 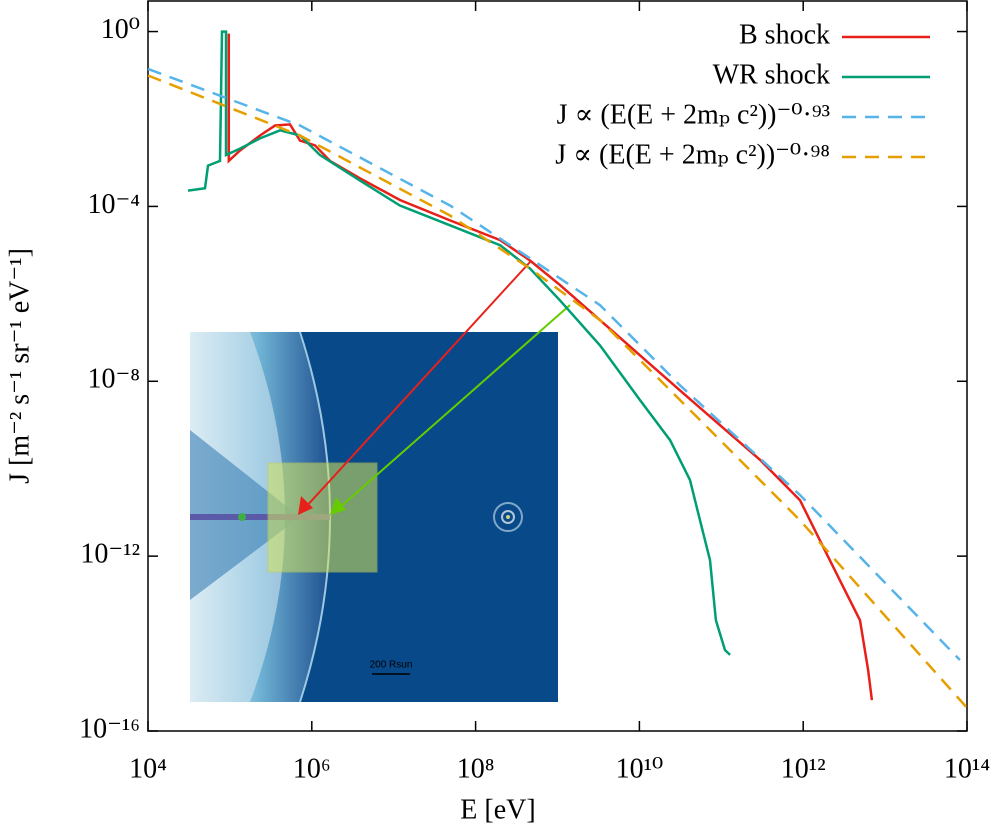 What do you see at coordinates (19, 366) in the screenshot?
I see `y-axis-label: J [m⁻² s⁻¹ sr⁻¹ eV⁻¹]` at bounding box center [19, 366].